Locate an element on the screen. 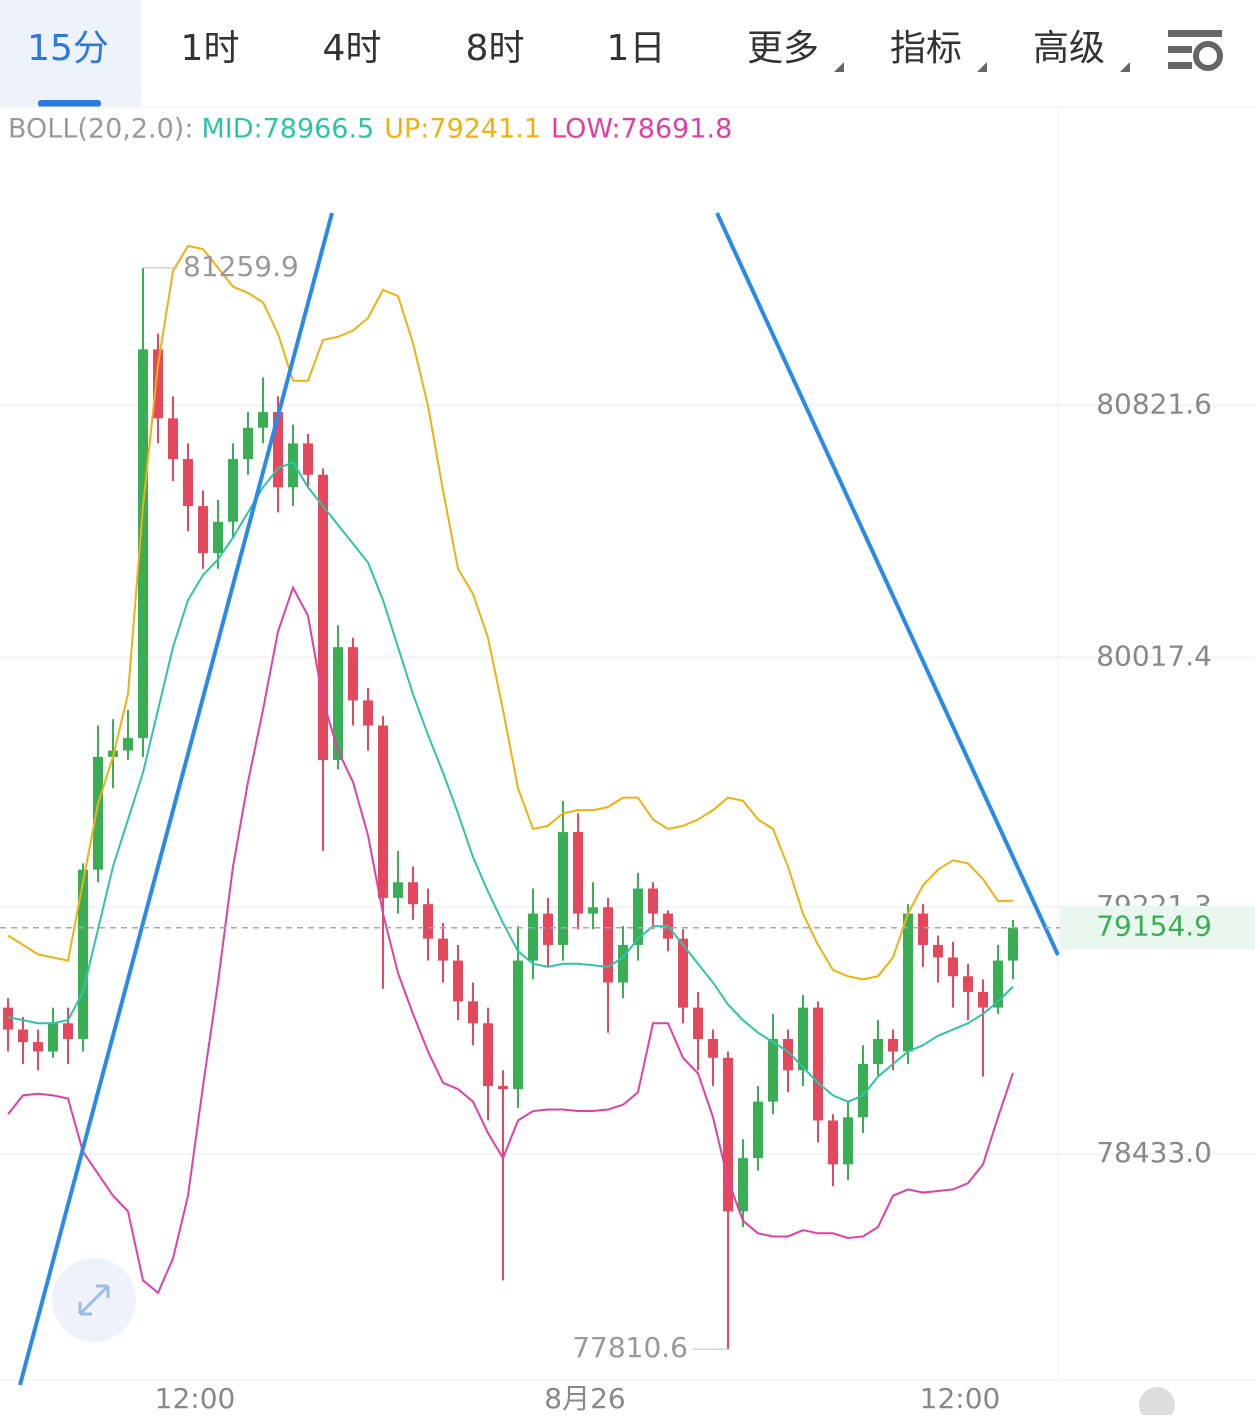  tab: 更多 is located at coordinates (783, 48).